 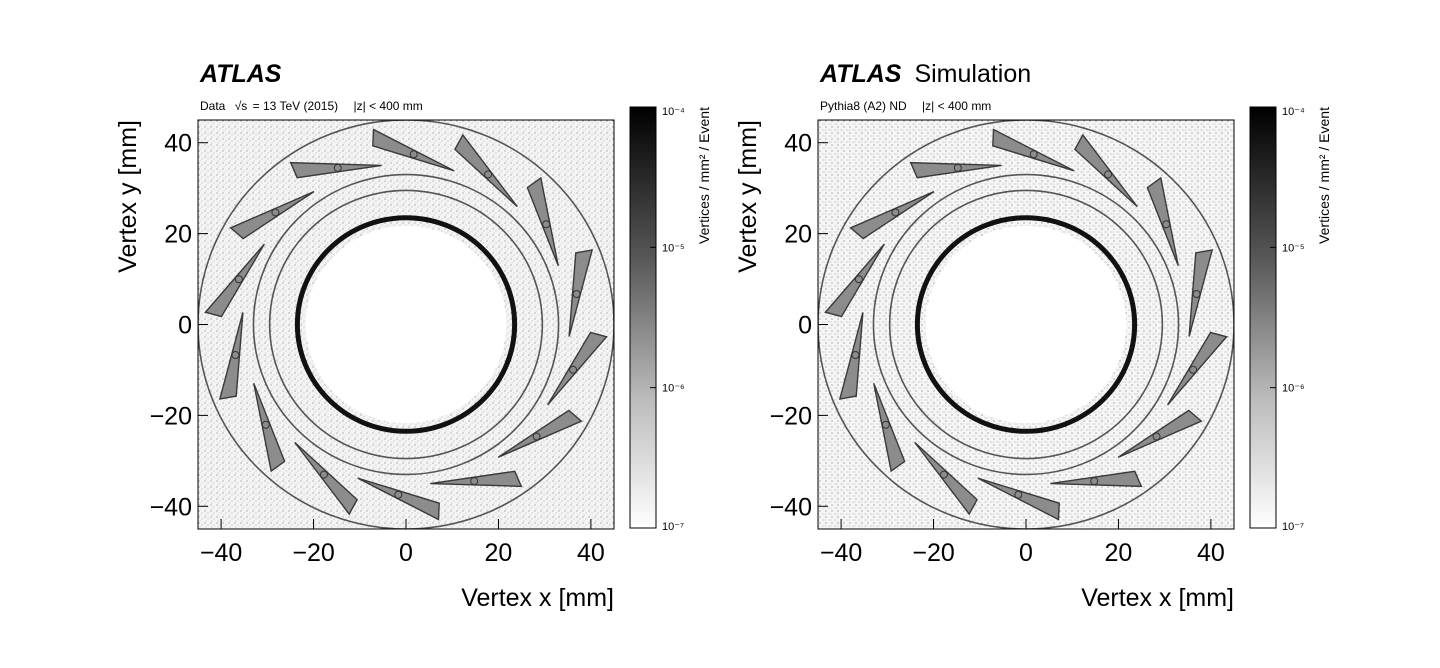 What do you see at coordinates (311, 106) in the screenshot?
I see `info-label: Data √s = 13 TeV (2015) |z| < 400 mm` at bounding box center [311, 106].